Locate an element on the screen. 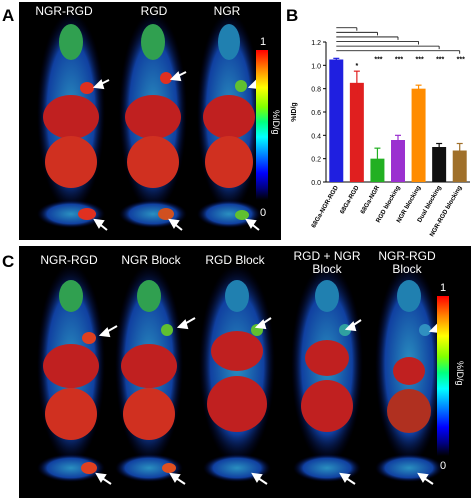 The image size is (474, 501). colorbar-a-unit: %ID/g is located at coordinates (276, 122).